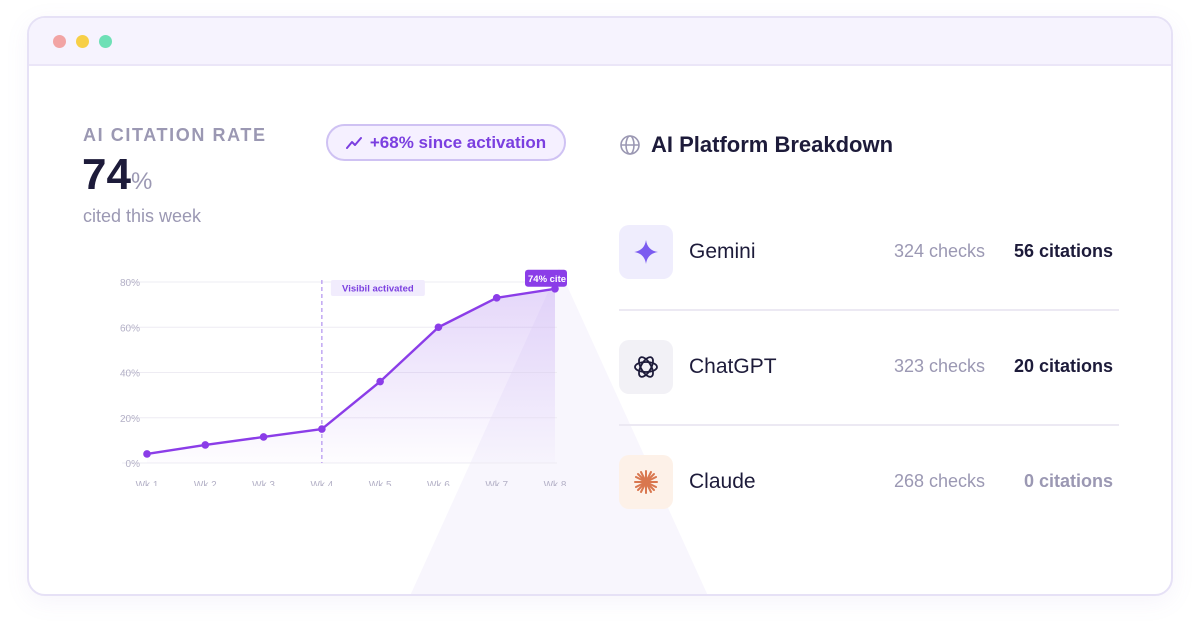 Image resolution: width=1200 pixels, height=630 pixels. What do you see at coordinates (869, 368) in the screenshot?
I see `platform-row-chatgpt: ChatGPT 323 checks 20 citations` at bounding box center [869, 368].